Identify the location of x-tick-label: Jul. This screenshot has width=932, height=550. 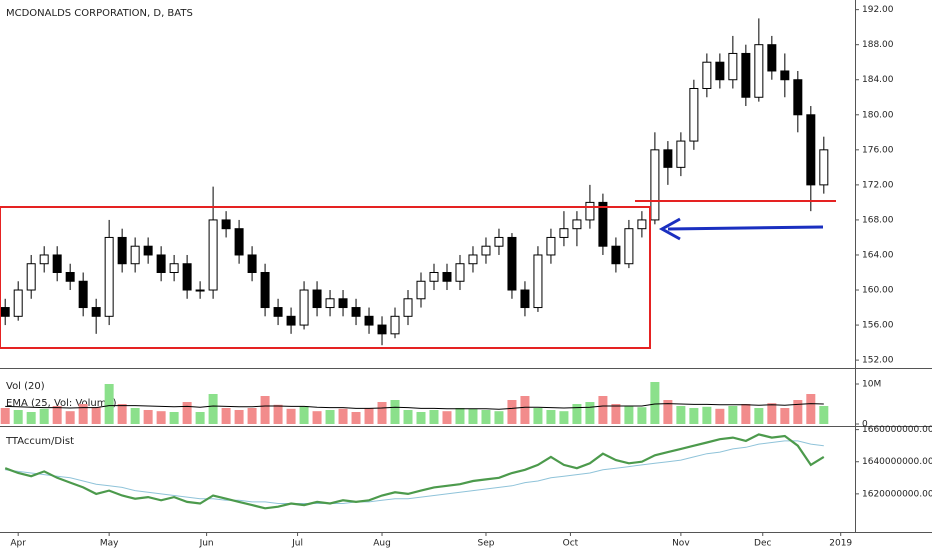
(297, 544).